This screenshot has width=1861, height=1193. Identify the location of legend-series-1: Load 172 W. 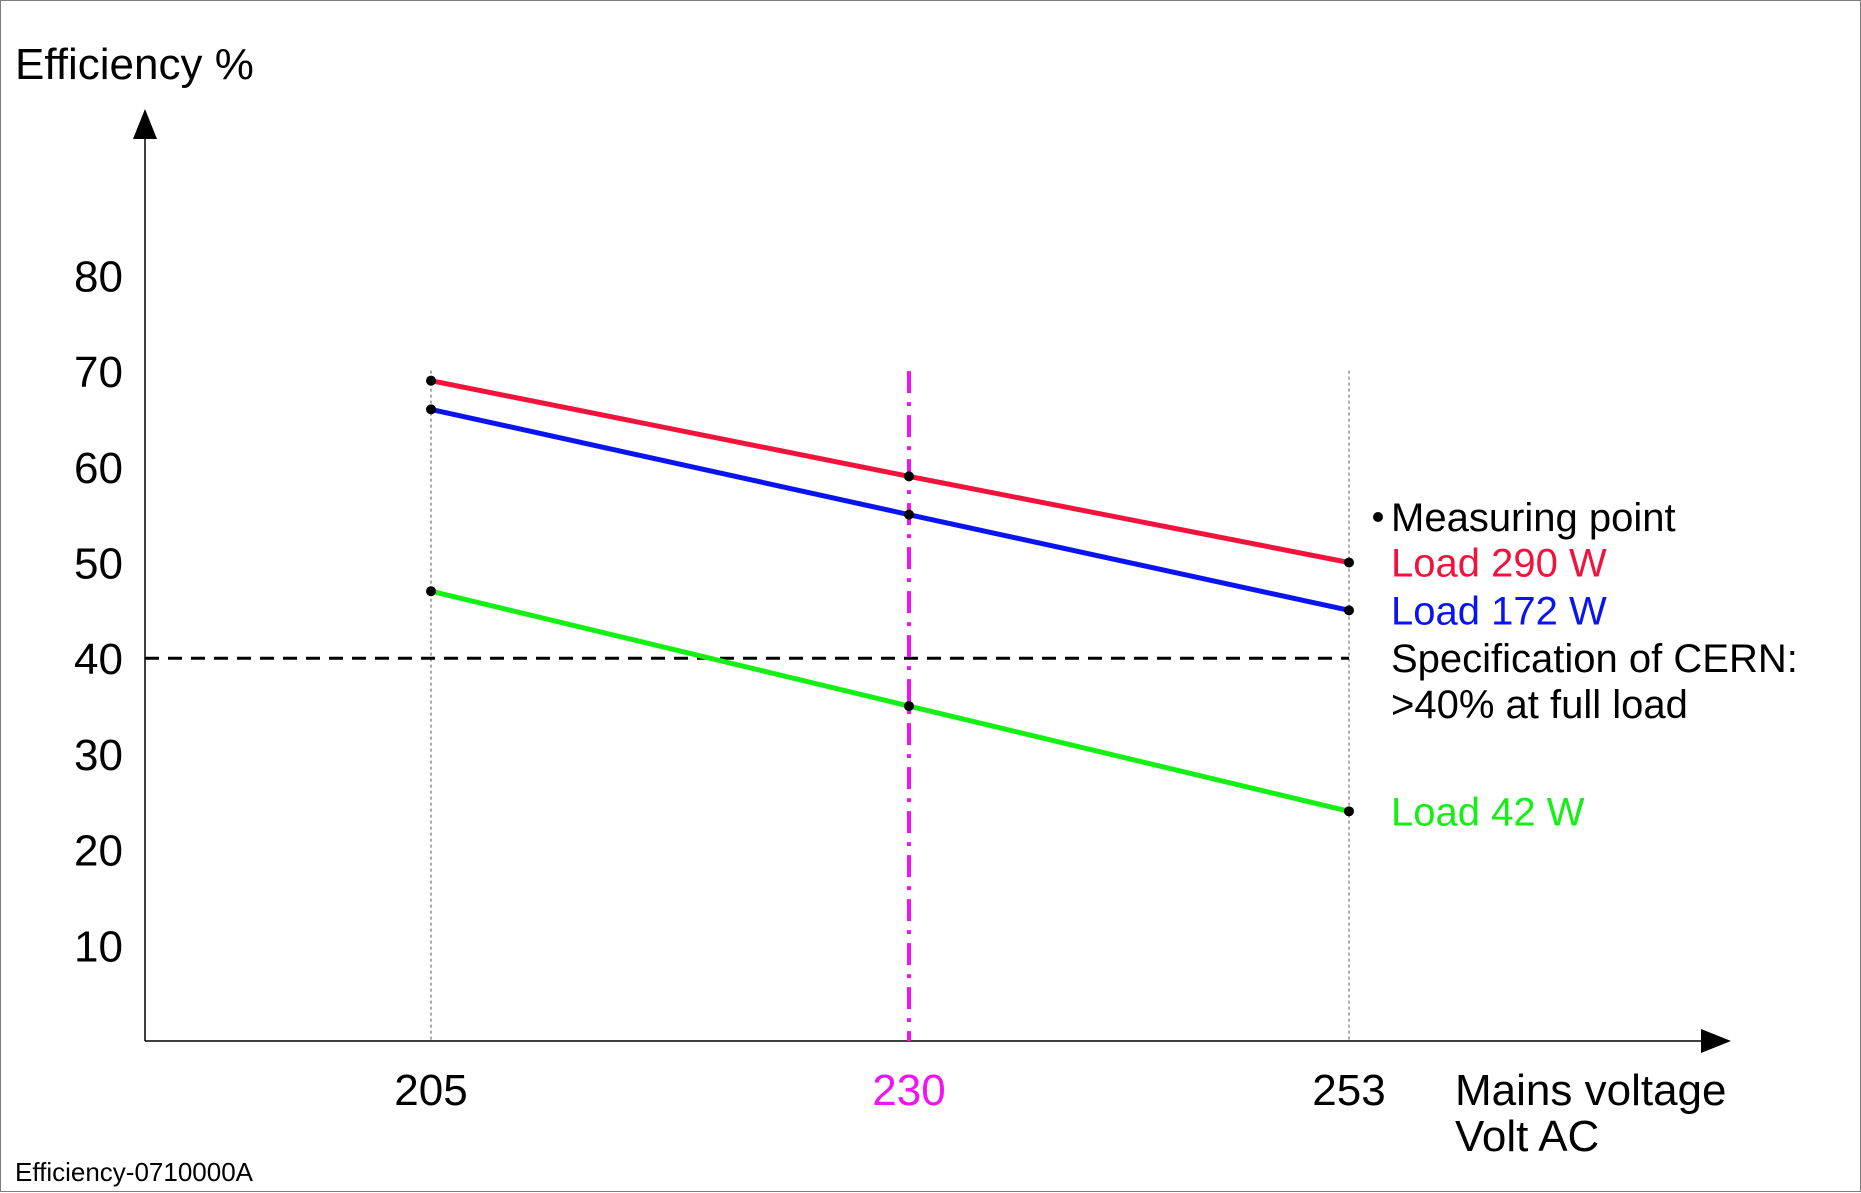
(1499, 611).